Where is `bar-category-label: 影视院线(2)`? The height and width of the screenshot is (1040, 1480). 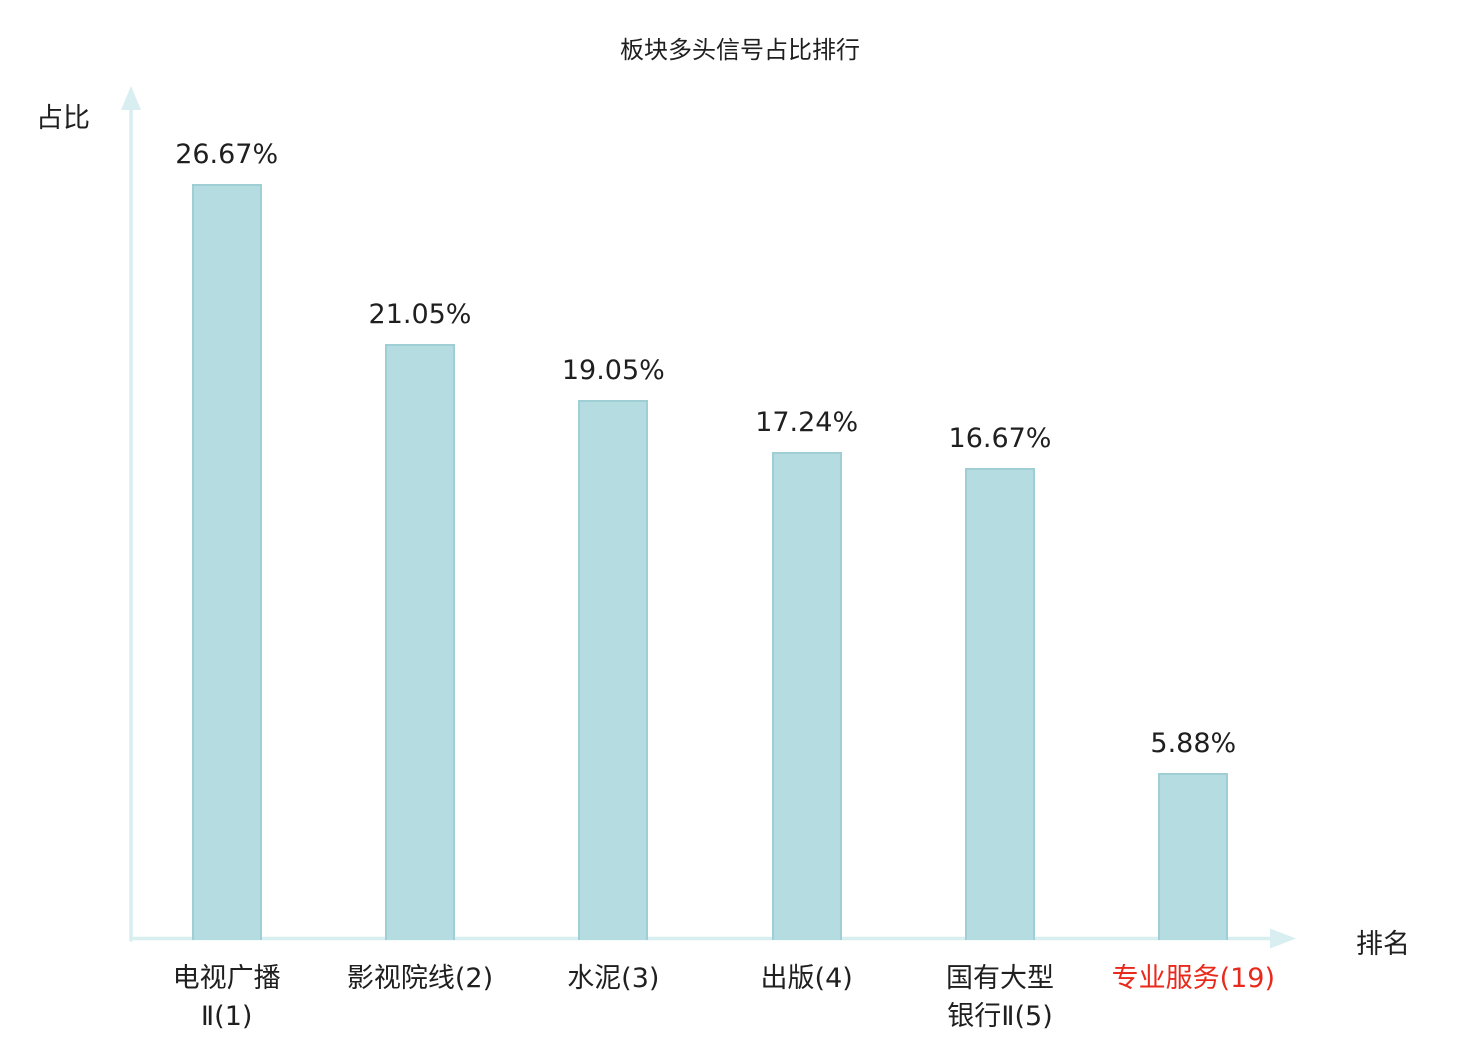 bar-category-label: 影视院线(2) is located at coordinates (420, 978).